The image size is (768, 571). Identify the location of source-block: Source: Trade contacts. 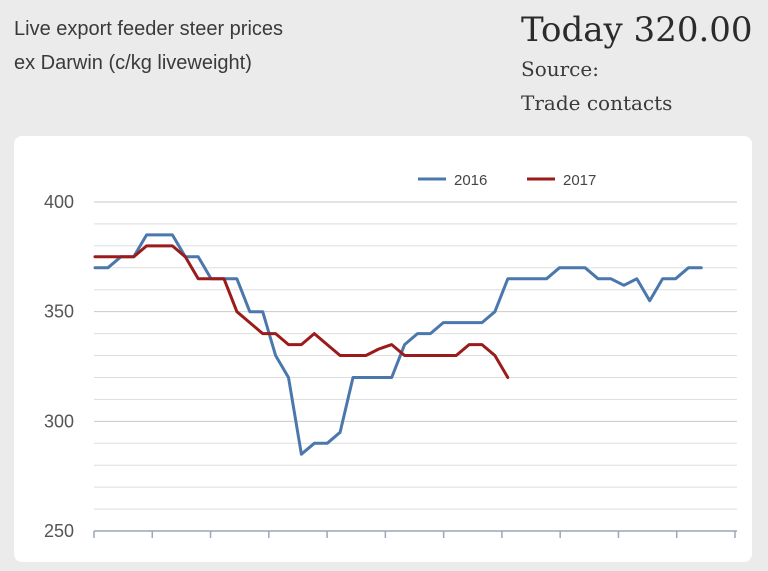
(596, 86).